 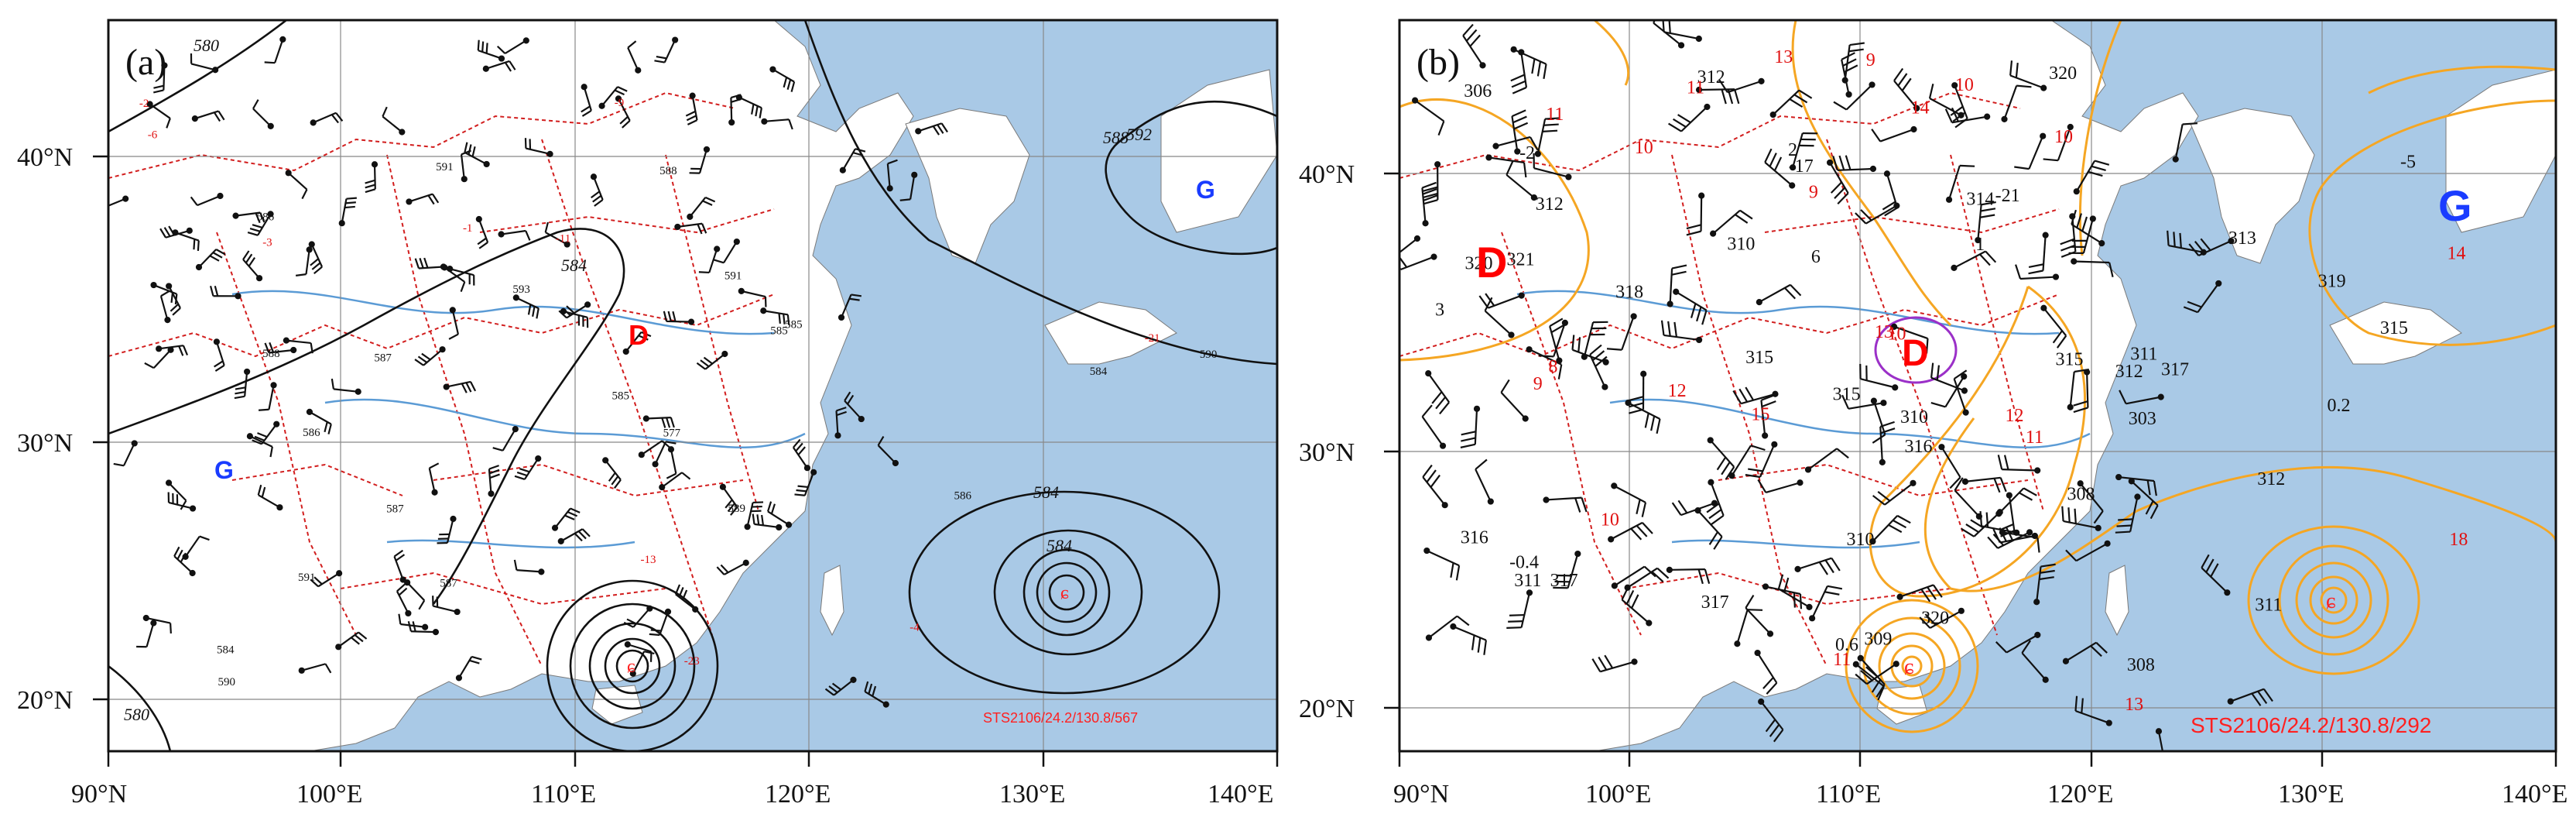 What do you see at coordinates (1538, 384) in the screenshot?
I see `station-value: 9` at bounding box center [1538, 384].